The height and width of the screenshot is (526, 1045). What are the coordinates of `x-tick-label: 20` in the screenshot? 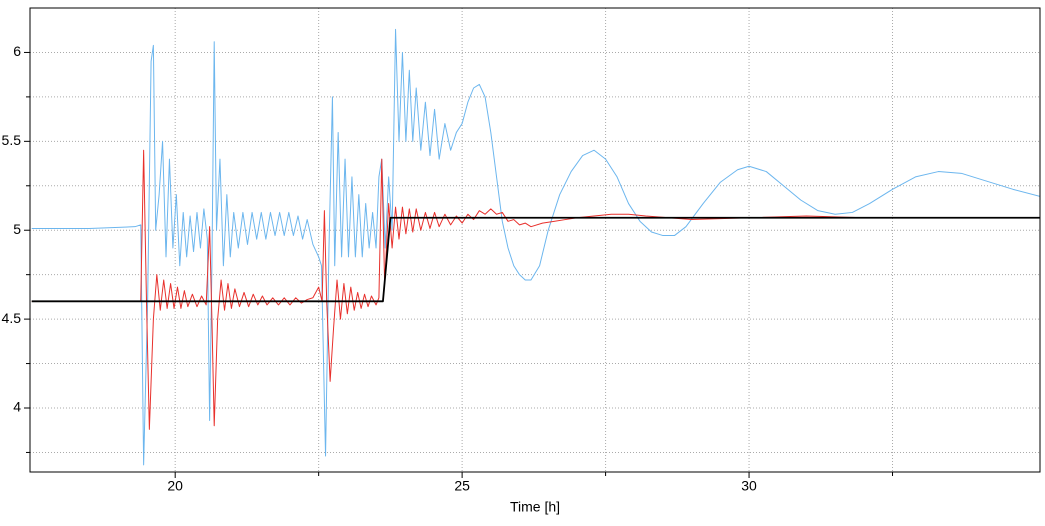 It's located at (175, 486).